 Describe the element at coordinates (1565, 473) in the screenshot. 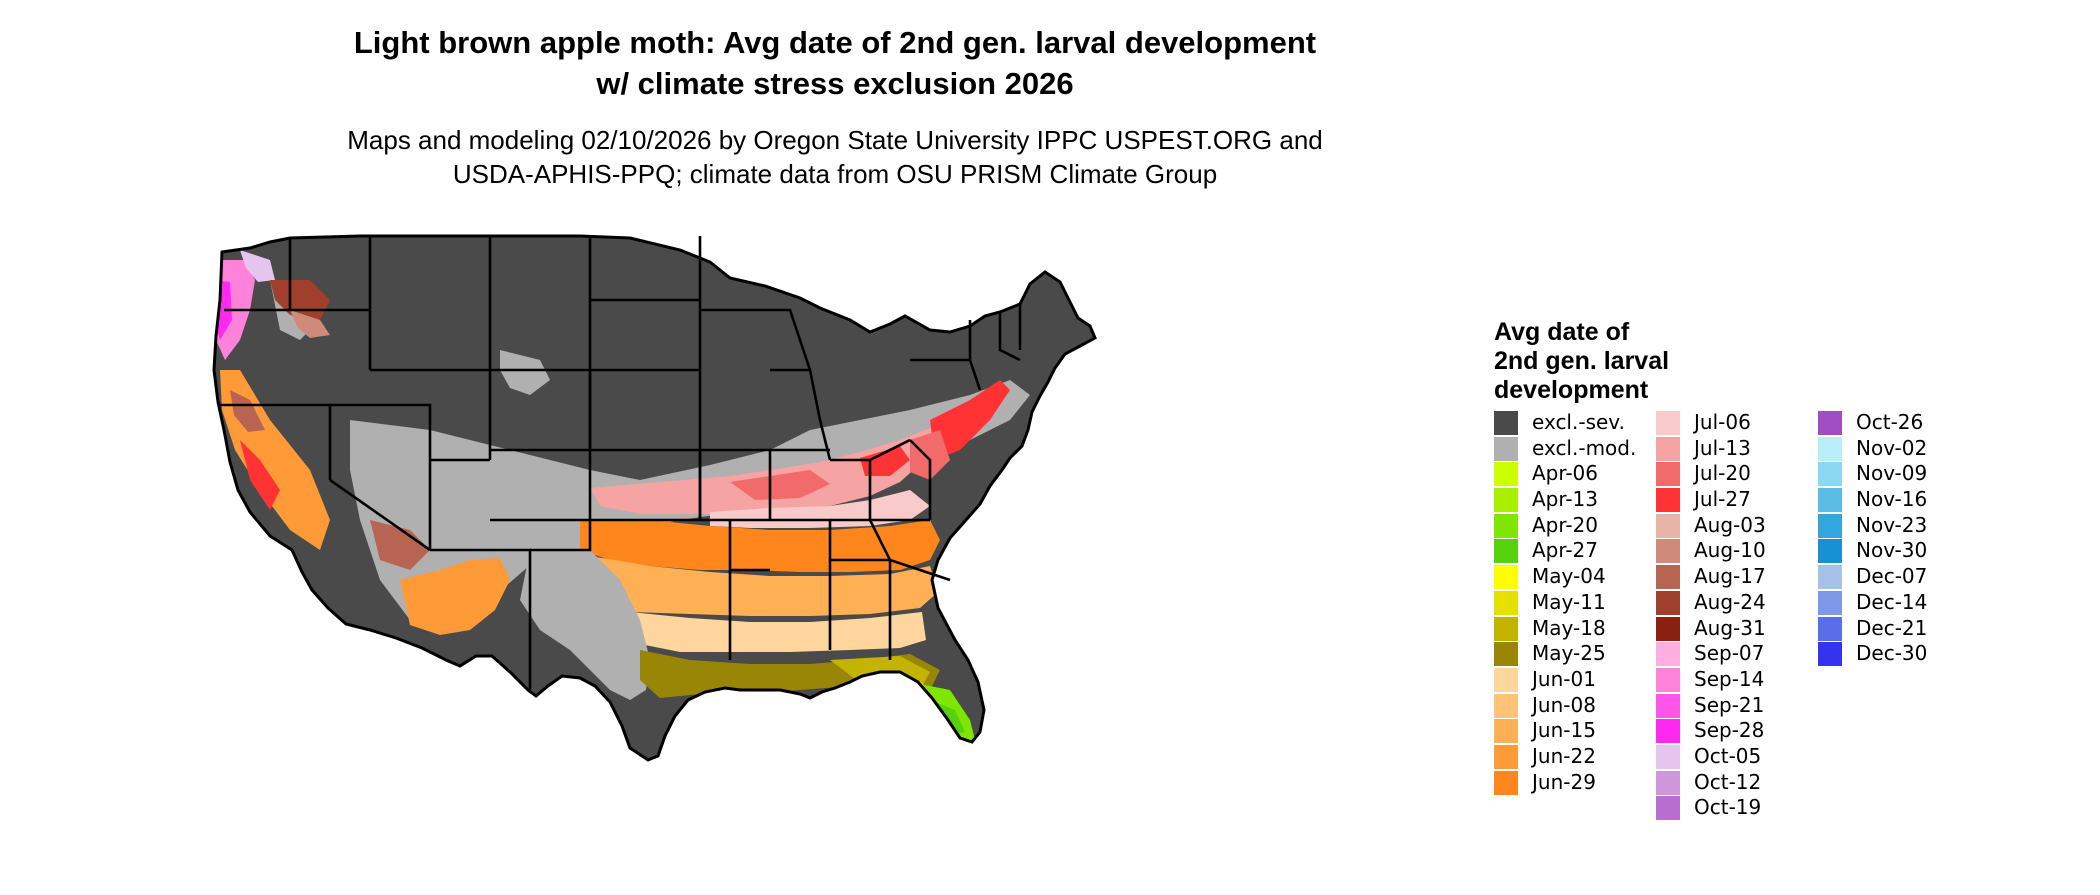

I see `legend-label: Apr-06` at that location.